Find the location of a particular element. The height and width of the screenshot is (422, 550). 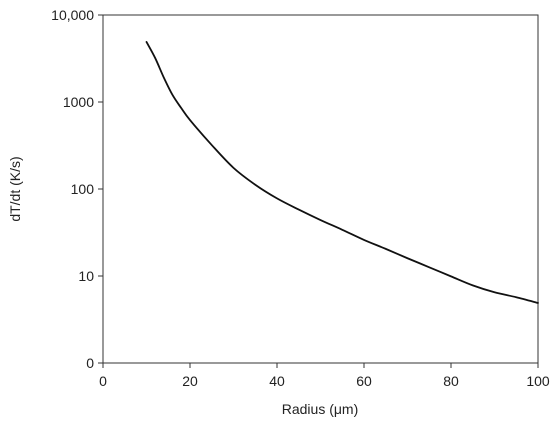

y-axis-ticks: 0 10 100 1000 10,000 is located at coordinates (77, 189).